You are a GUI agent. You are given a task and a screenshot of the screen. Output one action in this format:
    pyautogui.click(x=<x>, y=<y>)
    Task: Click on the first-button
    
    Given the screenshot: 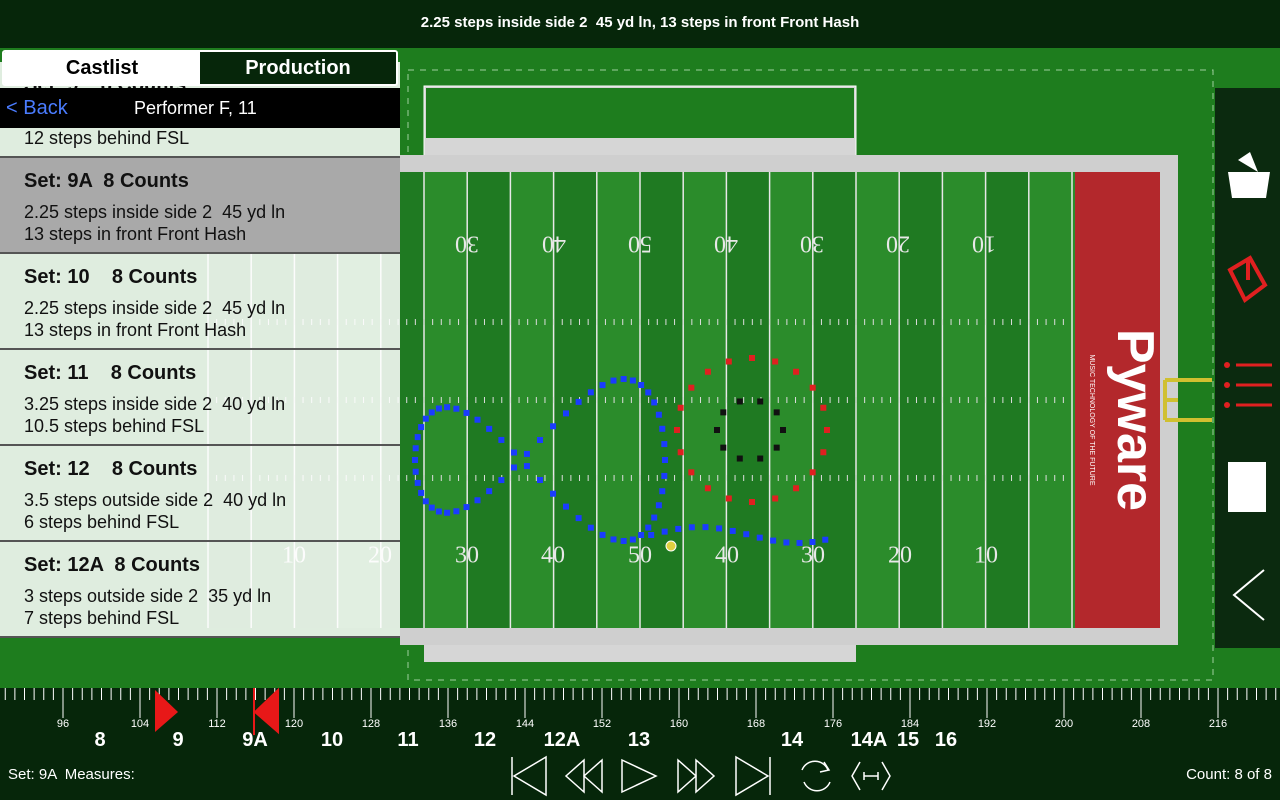 What is the action you would take?
    pyautogui.click(x=529, y=776)
    